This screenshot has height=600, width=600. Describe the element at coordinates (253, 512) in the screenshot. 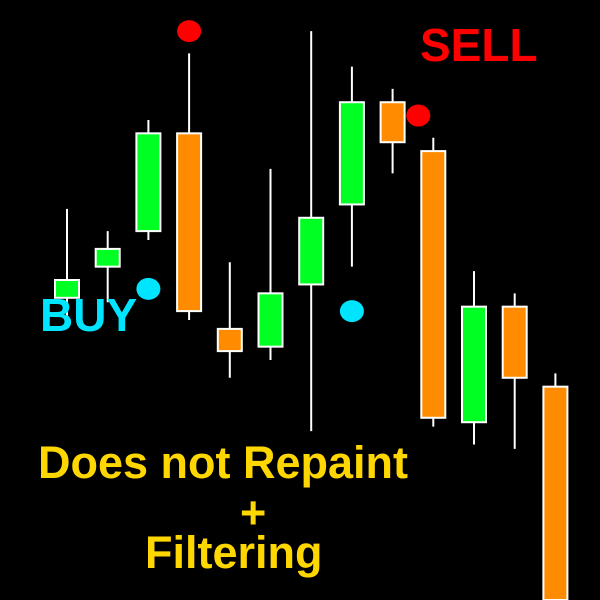

I see `headline-plus: +` at that location.